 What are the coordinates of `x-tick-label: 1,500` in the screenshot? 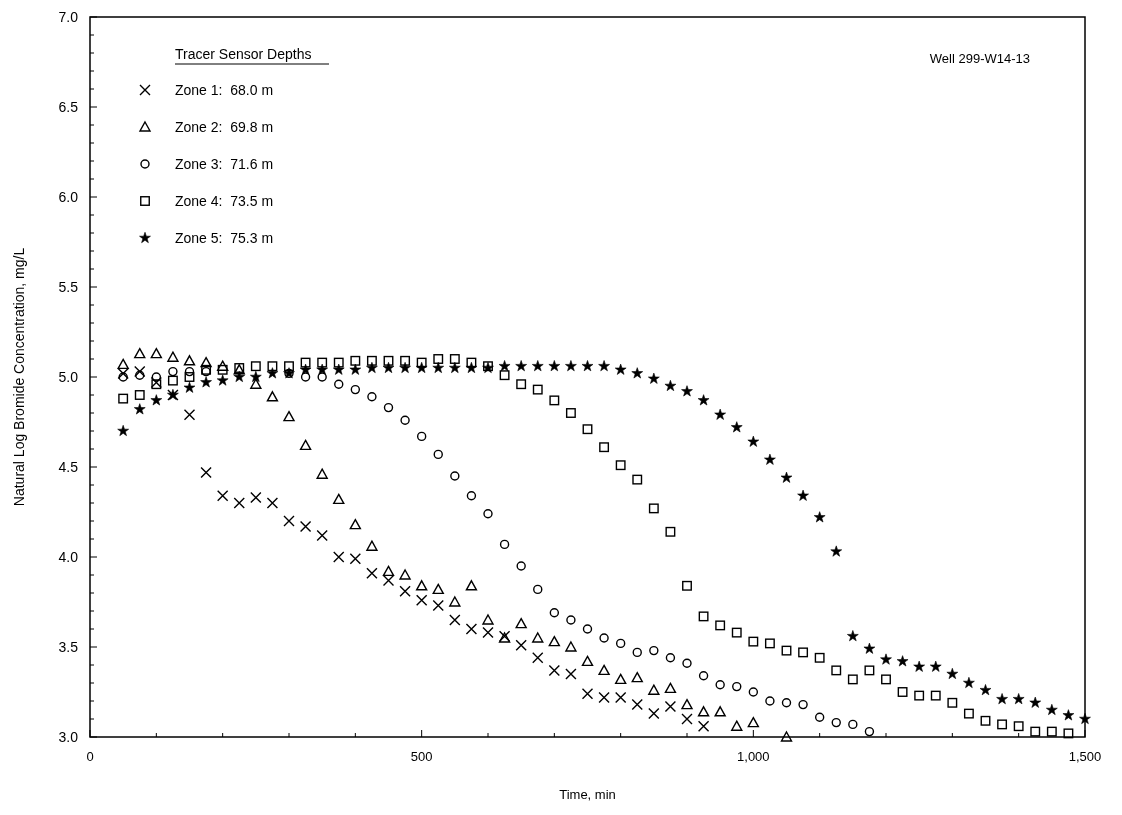 It's located at (1085, 756).